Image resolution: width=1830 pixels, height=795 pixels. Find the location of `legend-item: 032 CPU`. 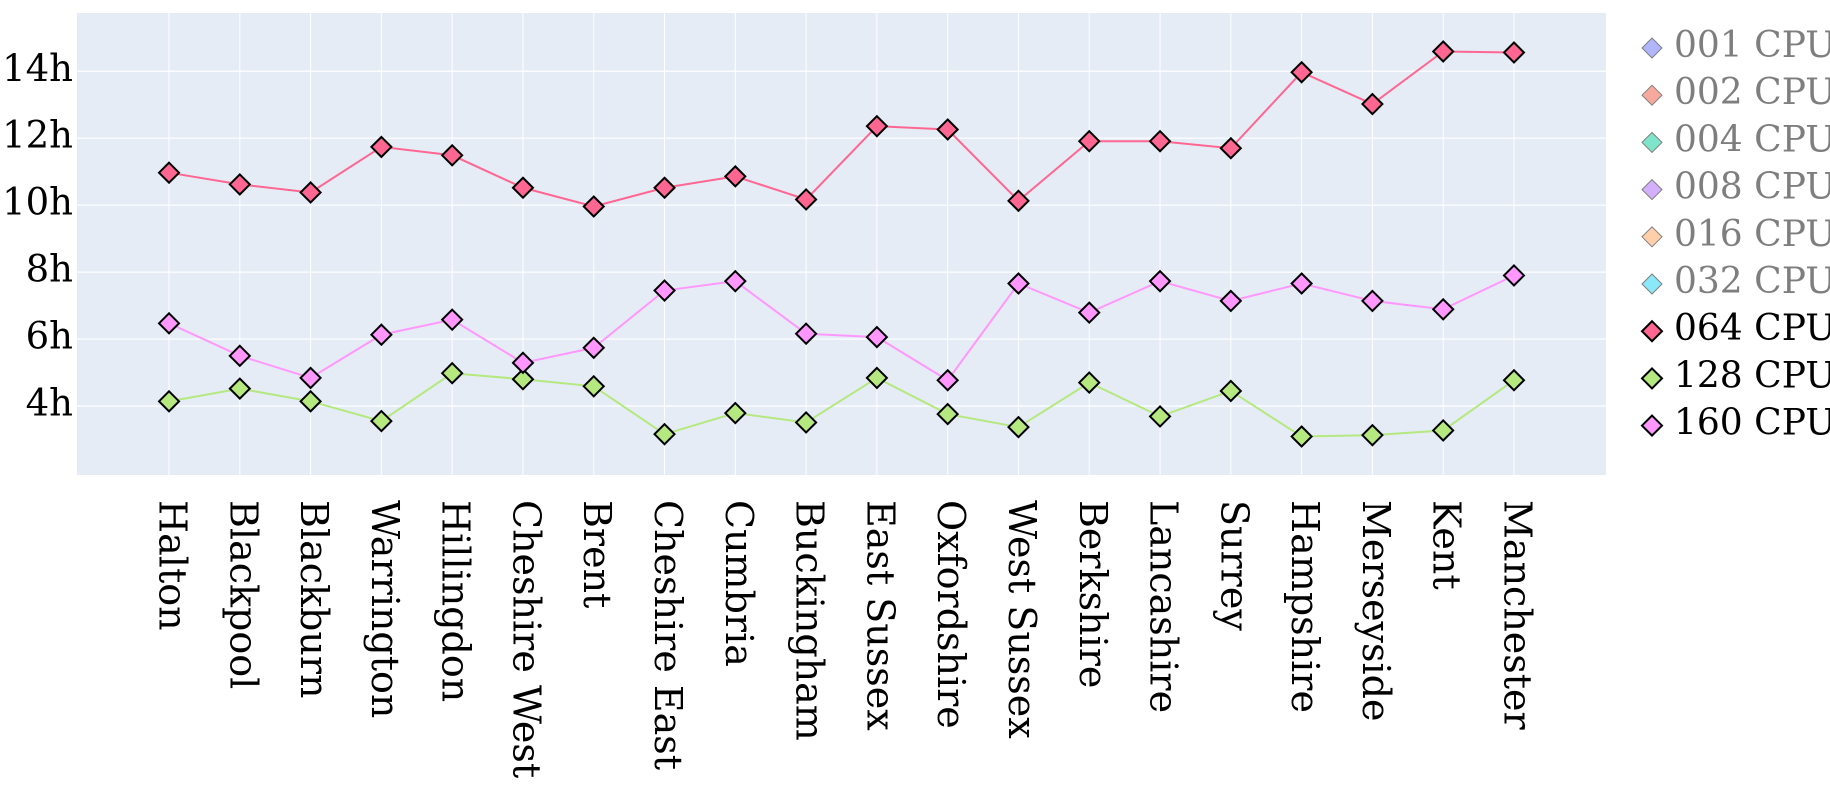

legend-item: 032 CPU is located at coordinates (1735, 281).